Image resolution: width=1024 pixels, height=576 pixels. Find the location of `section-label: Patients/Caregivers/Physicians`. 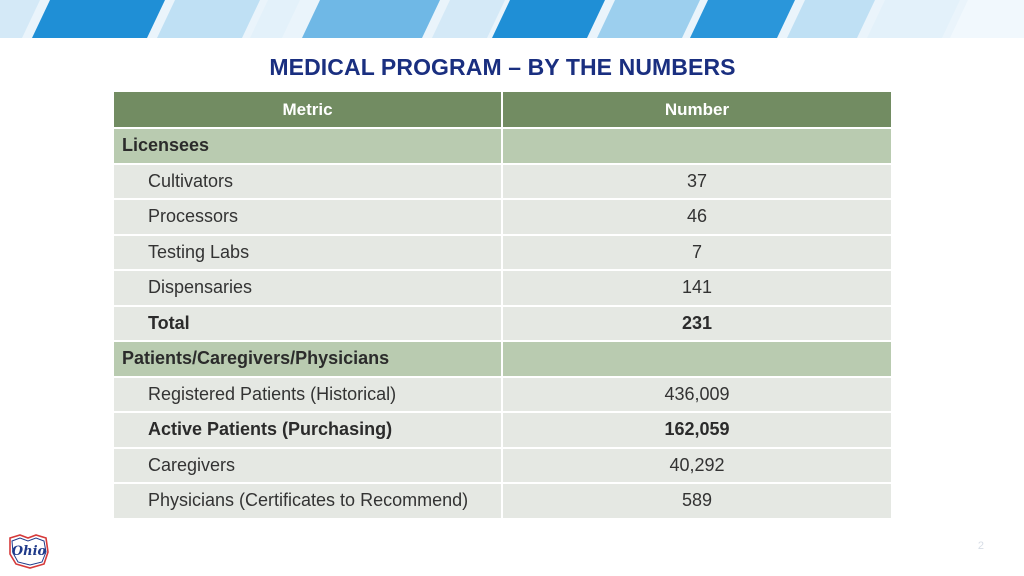

section-label: Patients/Caregivers/Physicians is located at coordinates (308, 359).